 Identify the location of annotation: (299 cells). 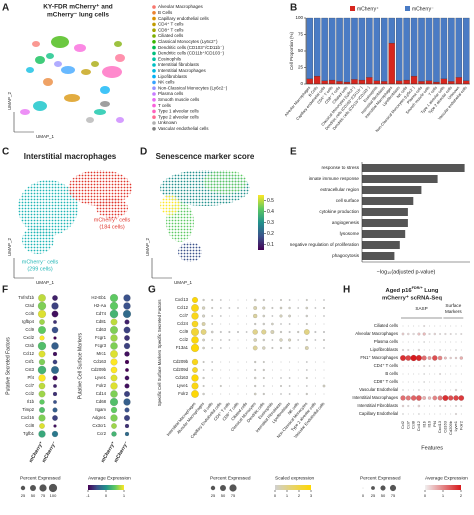
(40, 269).